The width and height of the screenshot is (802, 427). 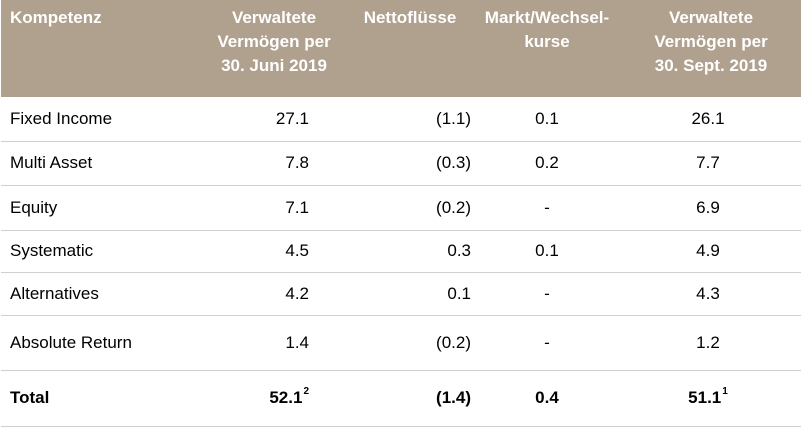 I want to click on table-row: Absolute Return 1.4 (0.2) - 1.2, so click(x=401, y=343).